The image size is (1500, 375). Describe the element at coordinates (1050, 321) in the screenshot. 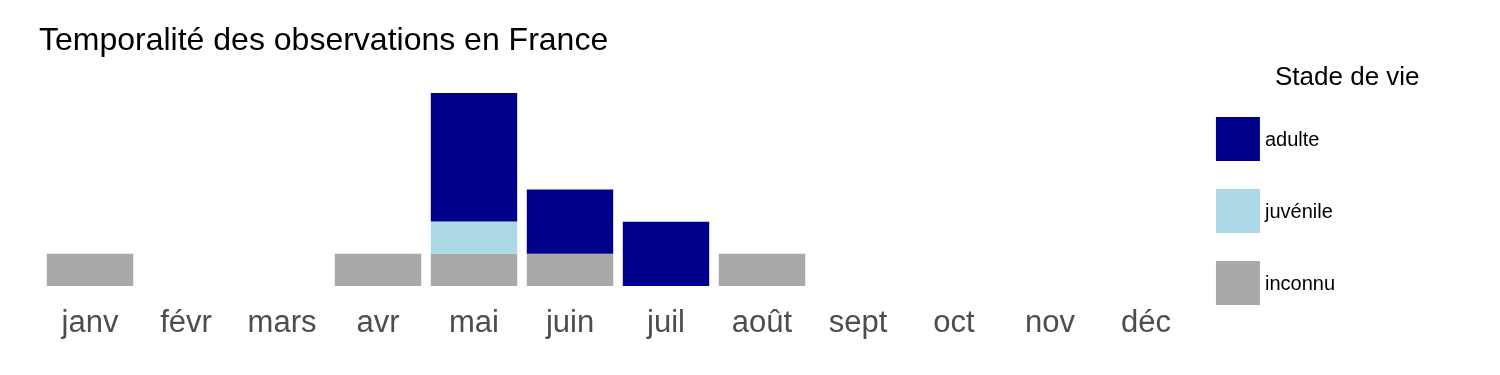

I see `x-tick-label: nov` at that location.